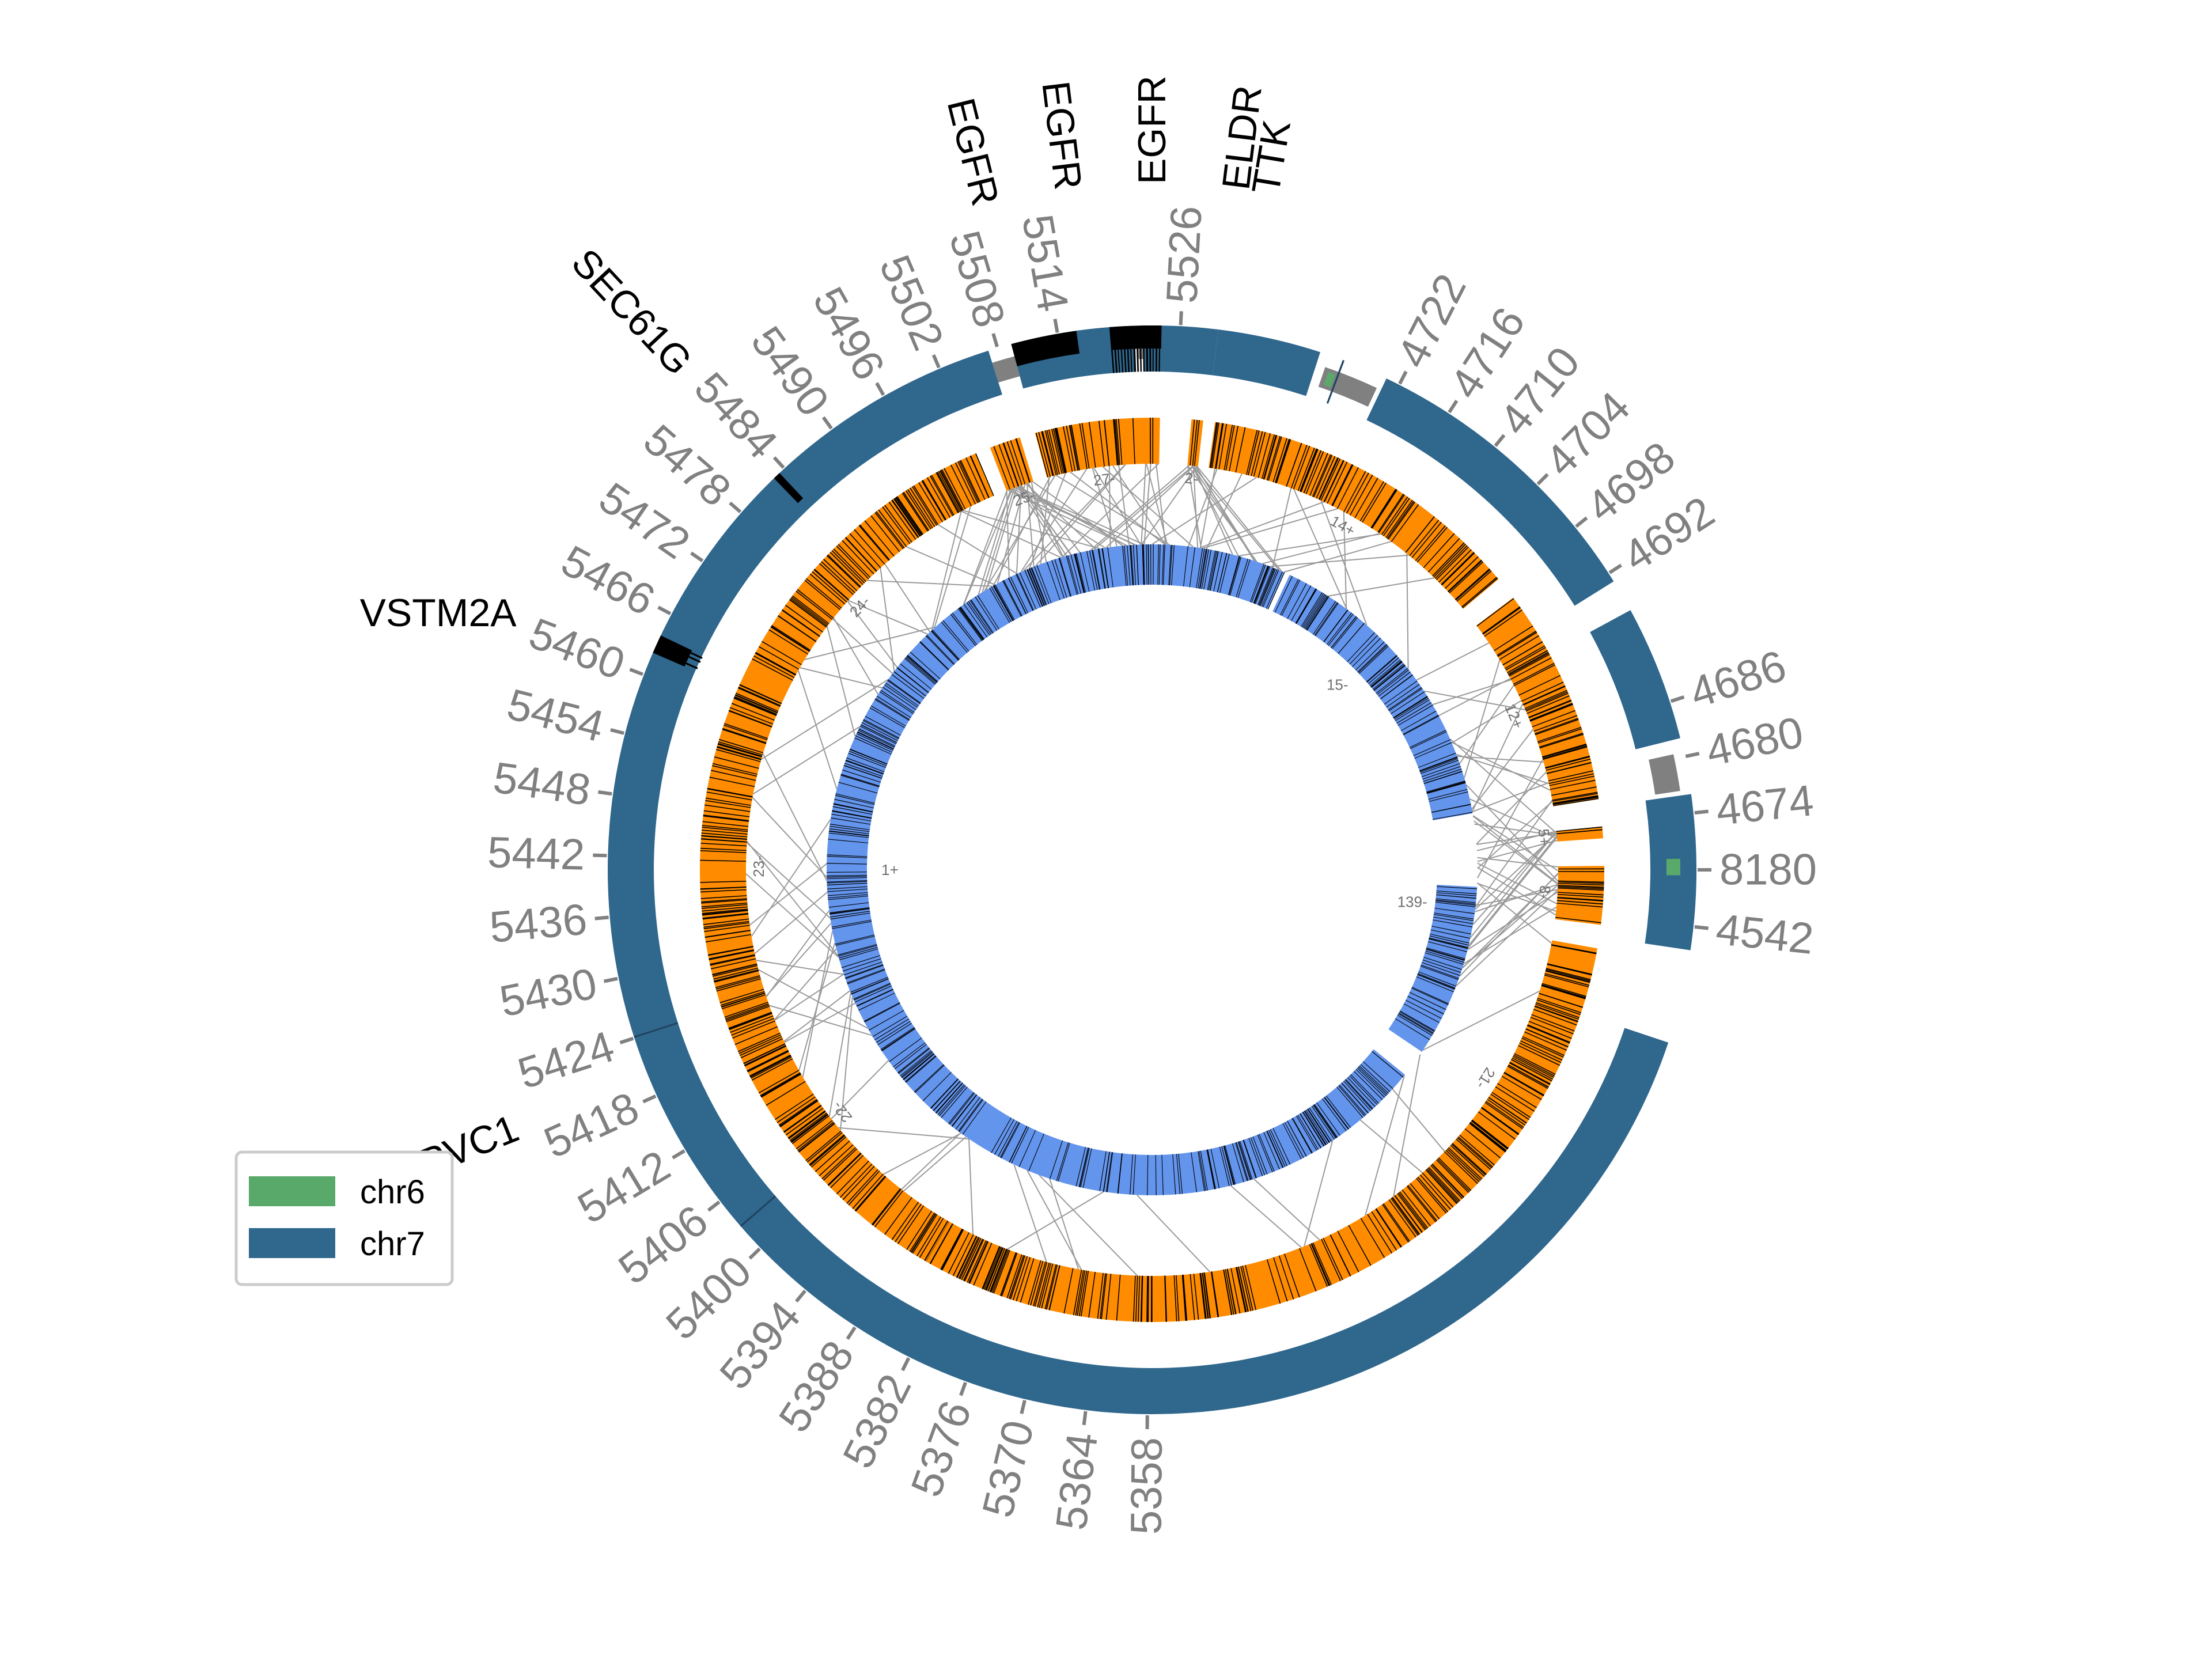 The height and width of the screenshot is (1659, 2212). I want to click on gene-band, so click(1135, 337).